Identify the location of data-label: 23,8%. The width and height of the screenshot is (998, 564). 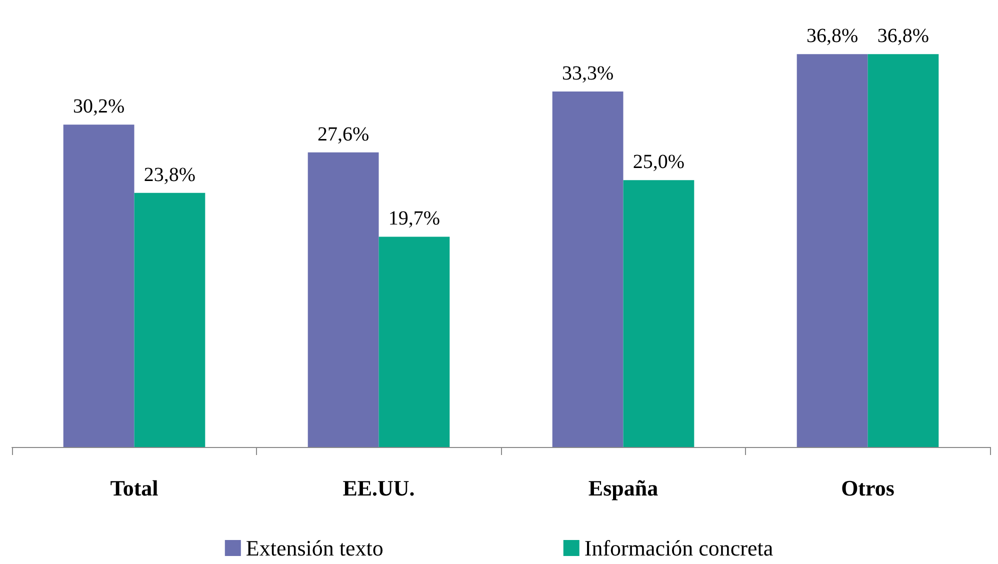
(170, 175).